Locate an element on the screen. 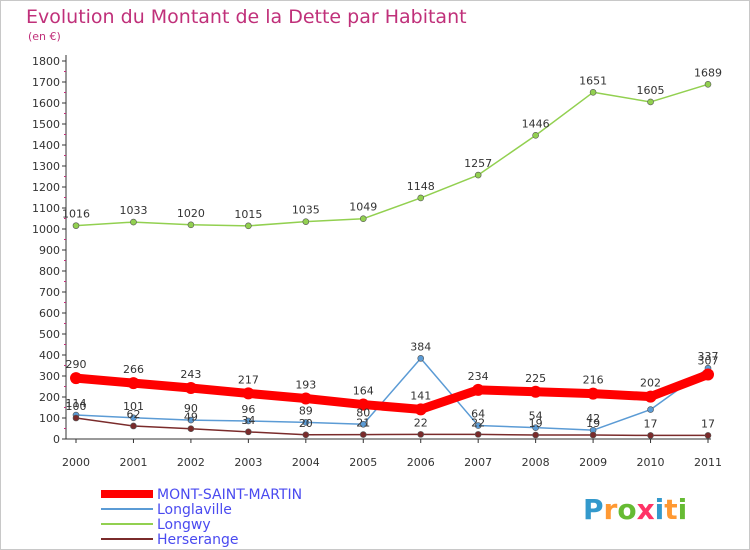  data-label-longwy: 1605 is located at coordinates (651, 90).